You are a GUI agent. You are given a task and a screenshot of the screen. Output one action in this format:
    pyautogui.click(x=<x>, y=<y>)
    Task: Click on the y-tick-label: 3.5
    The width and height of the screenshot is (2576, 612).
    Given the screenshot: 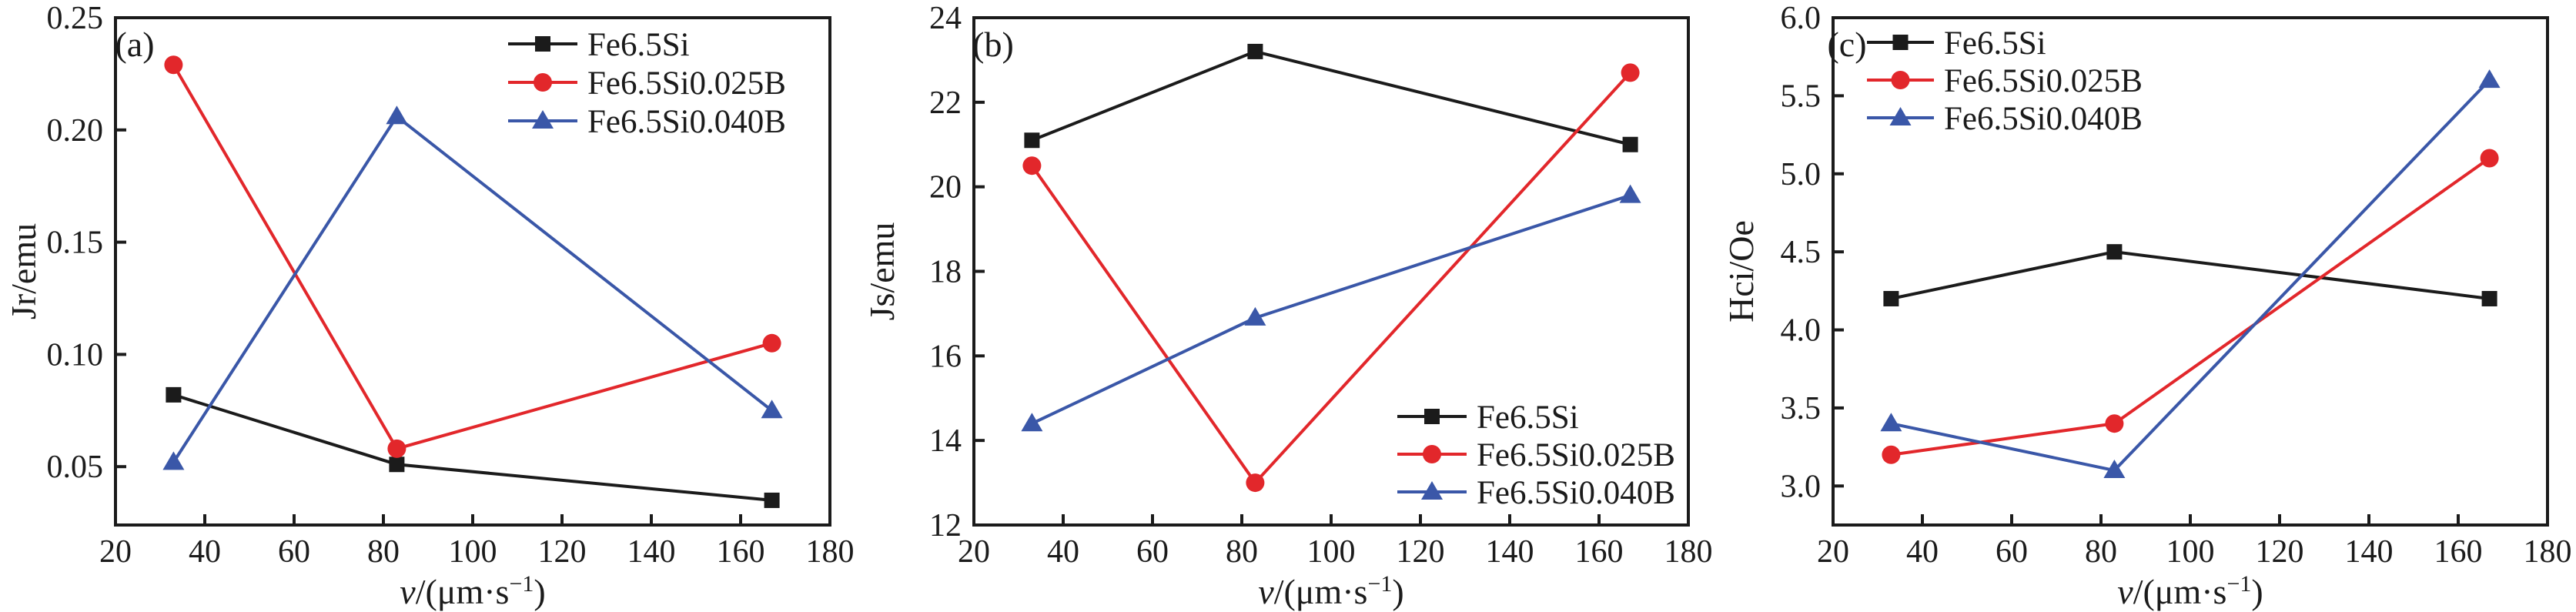 What is the action you would take?
    pyautogui.click(x=1800, y=408)
    